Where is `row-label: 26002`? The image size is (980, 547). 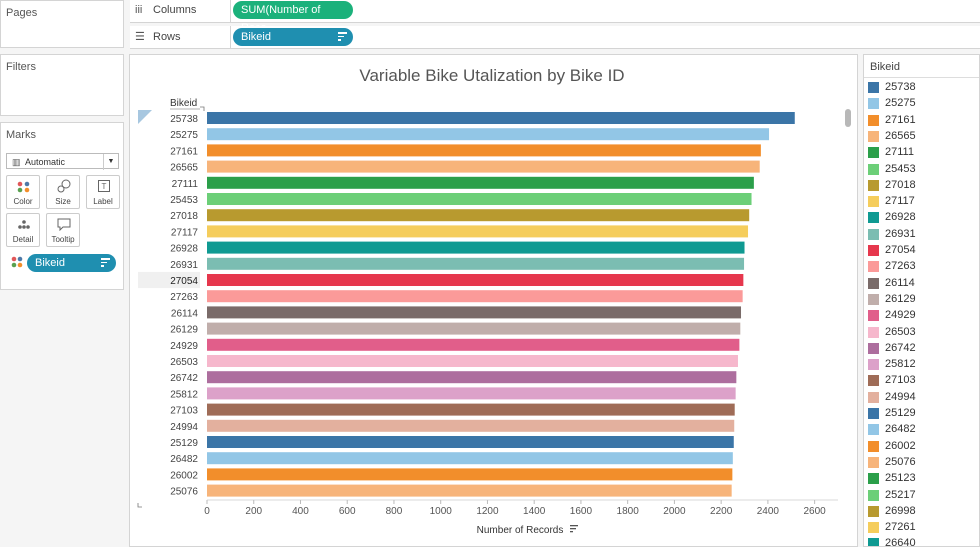
row-label: 26002 is located at coordinates (184, 475).